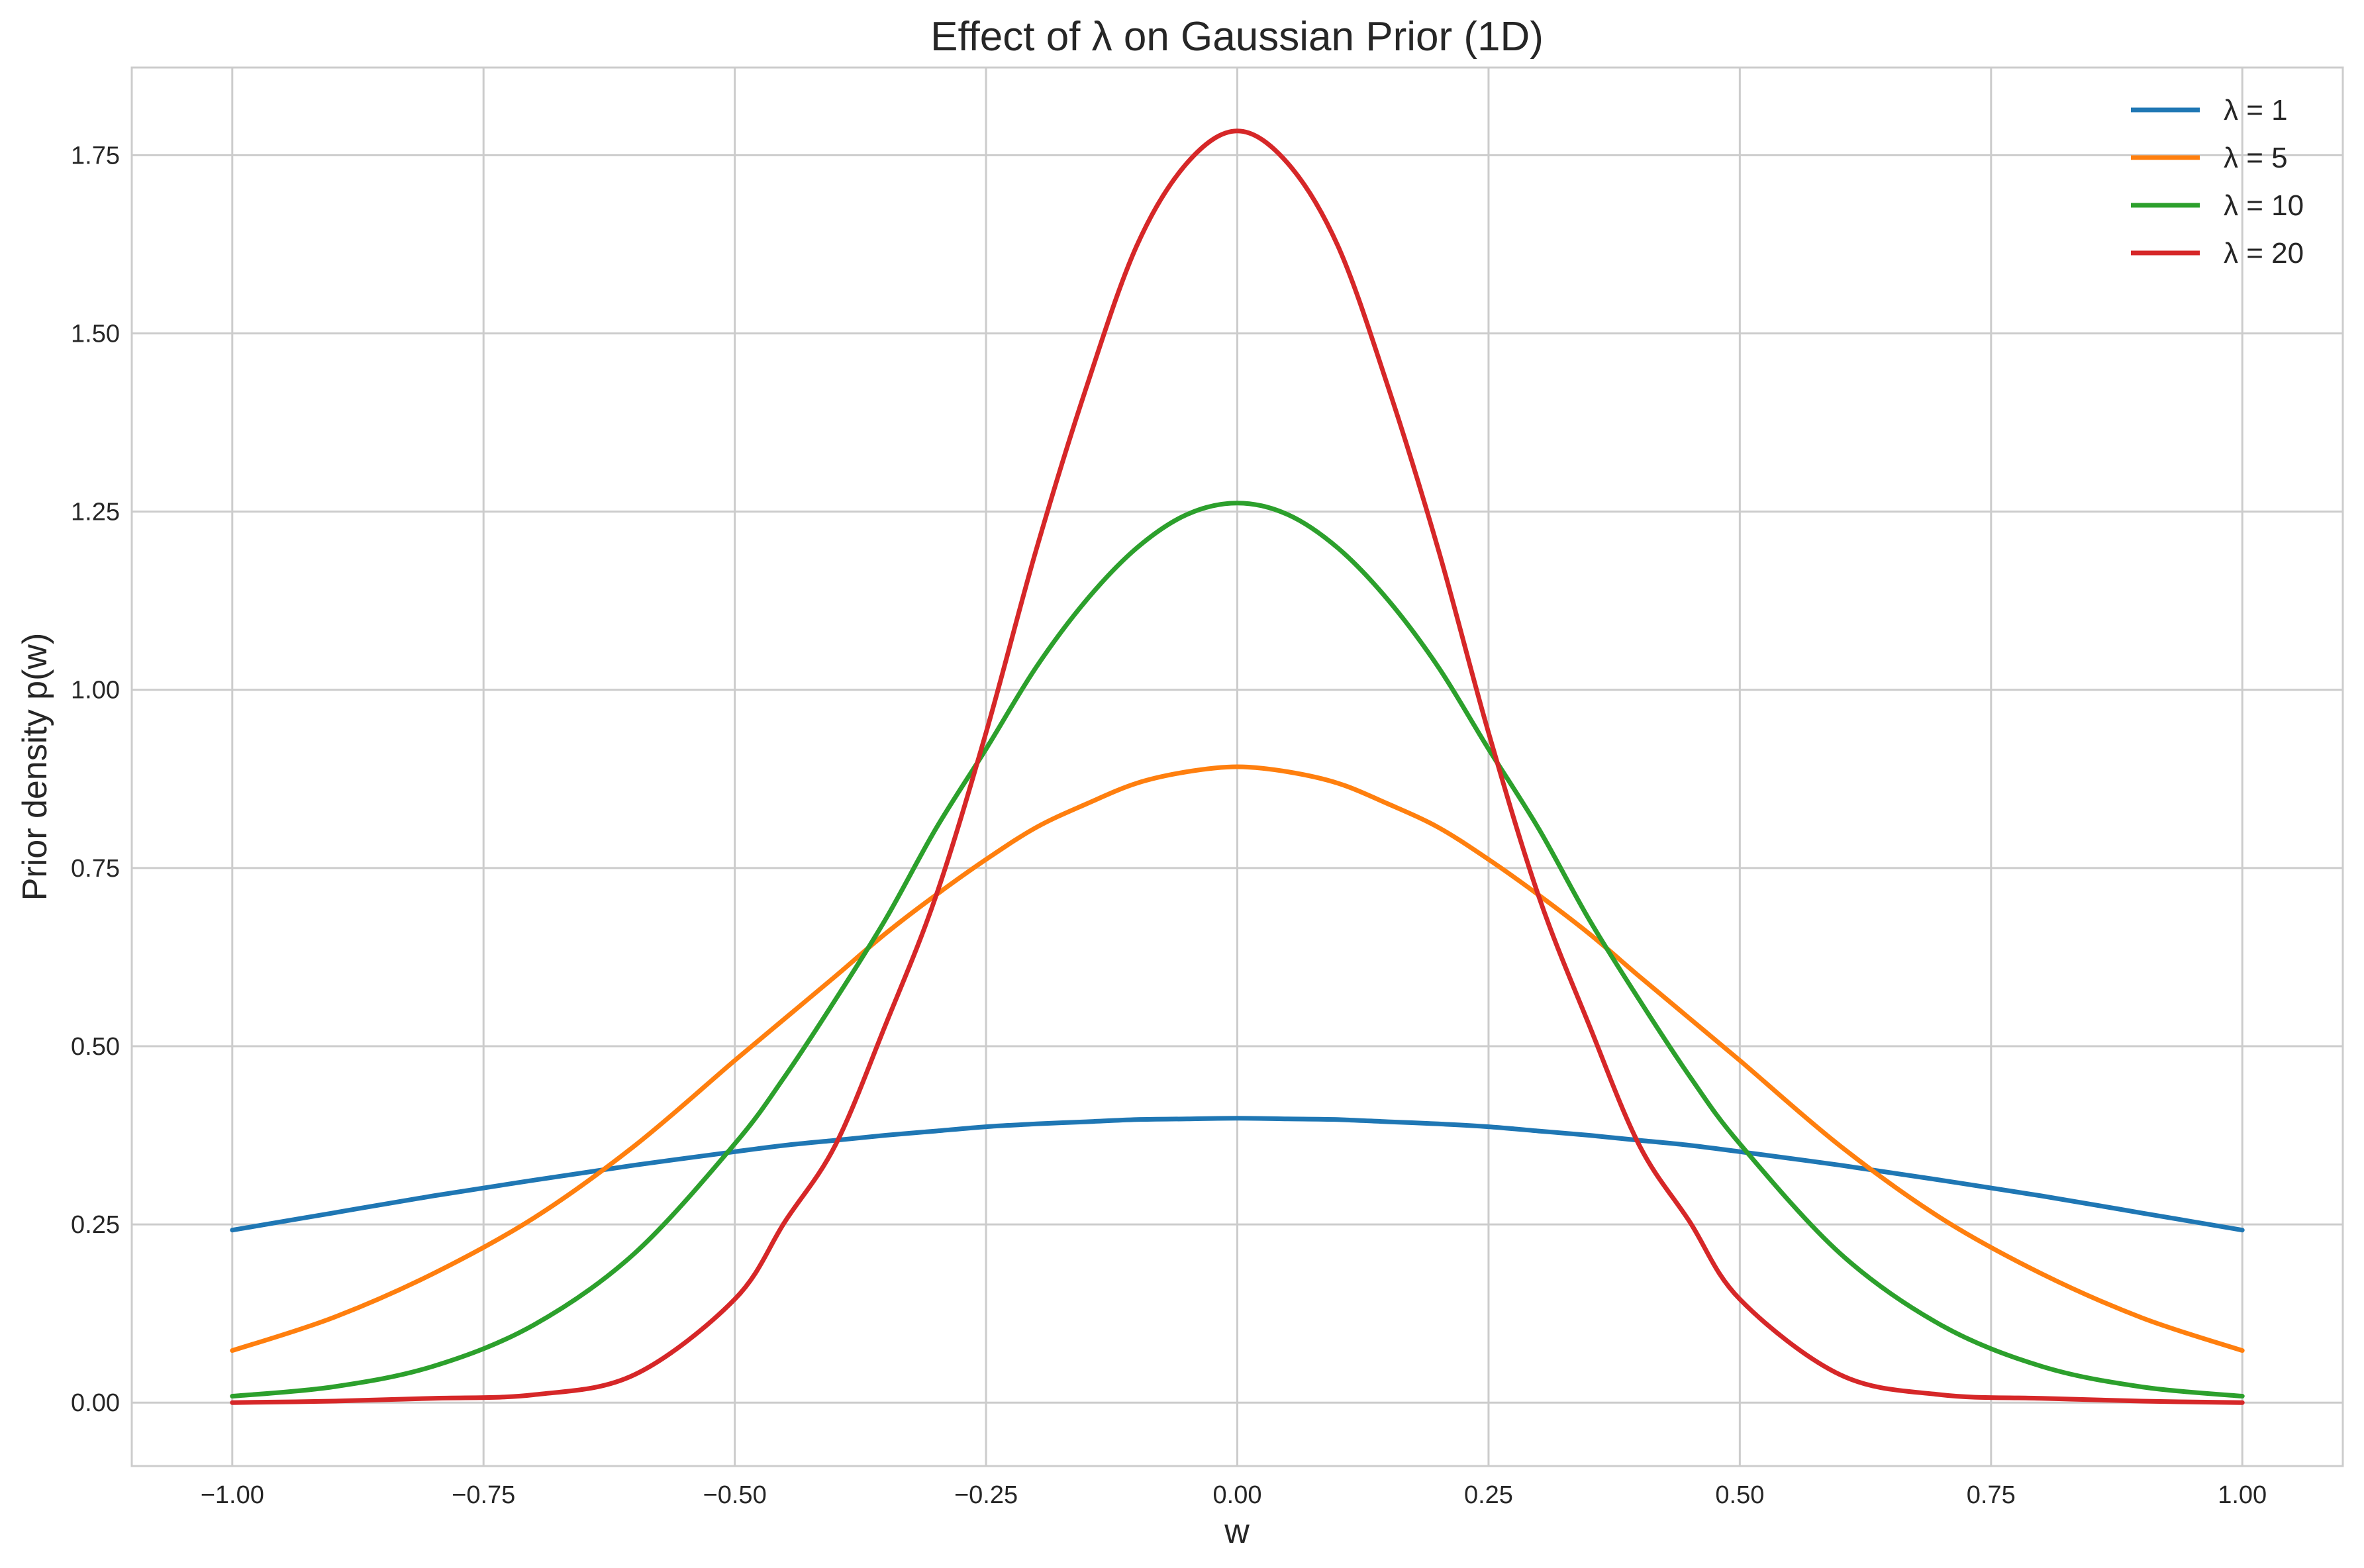  What do you see at coordinates (1991, 1495) in the screenshot?
I see `x-tick-label: 0.75` at bounding box center [1991, 1495].